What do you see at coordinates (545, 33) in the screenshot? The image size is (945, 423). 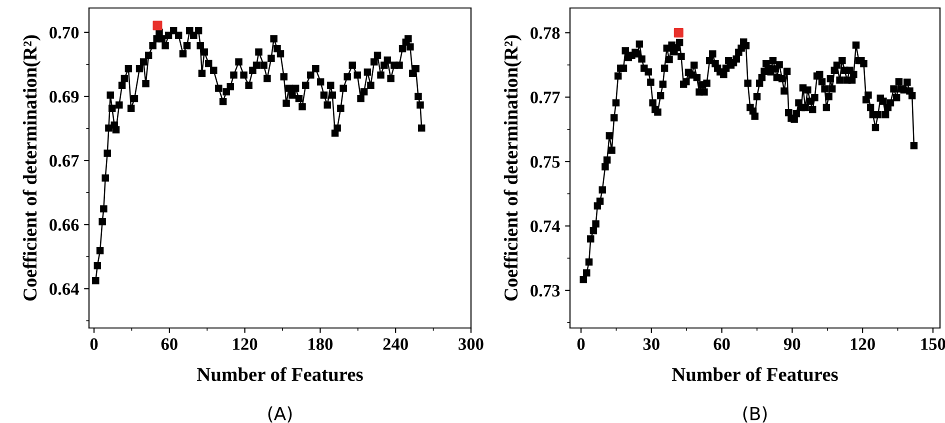 I see `y-tick-label: 0.78` at bounding box center [545, 33].